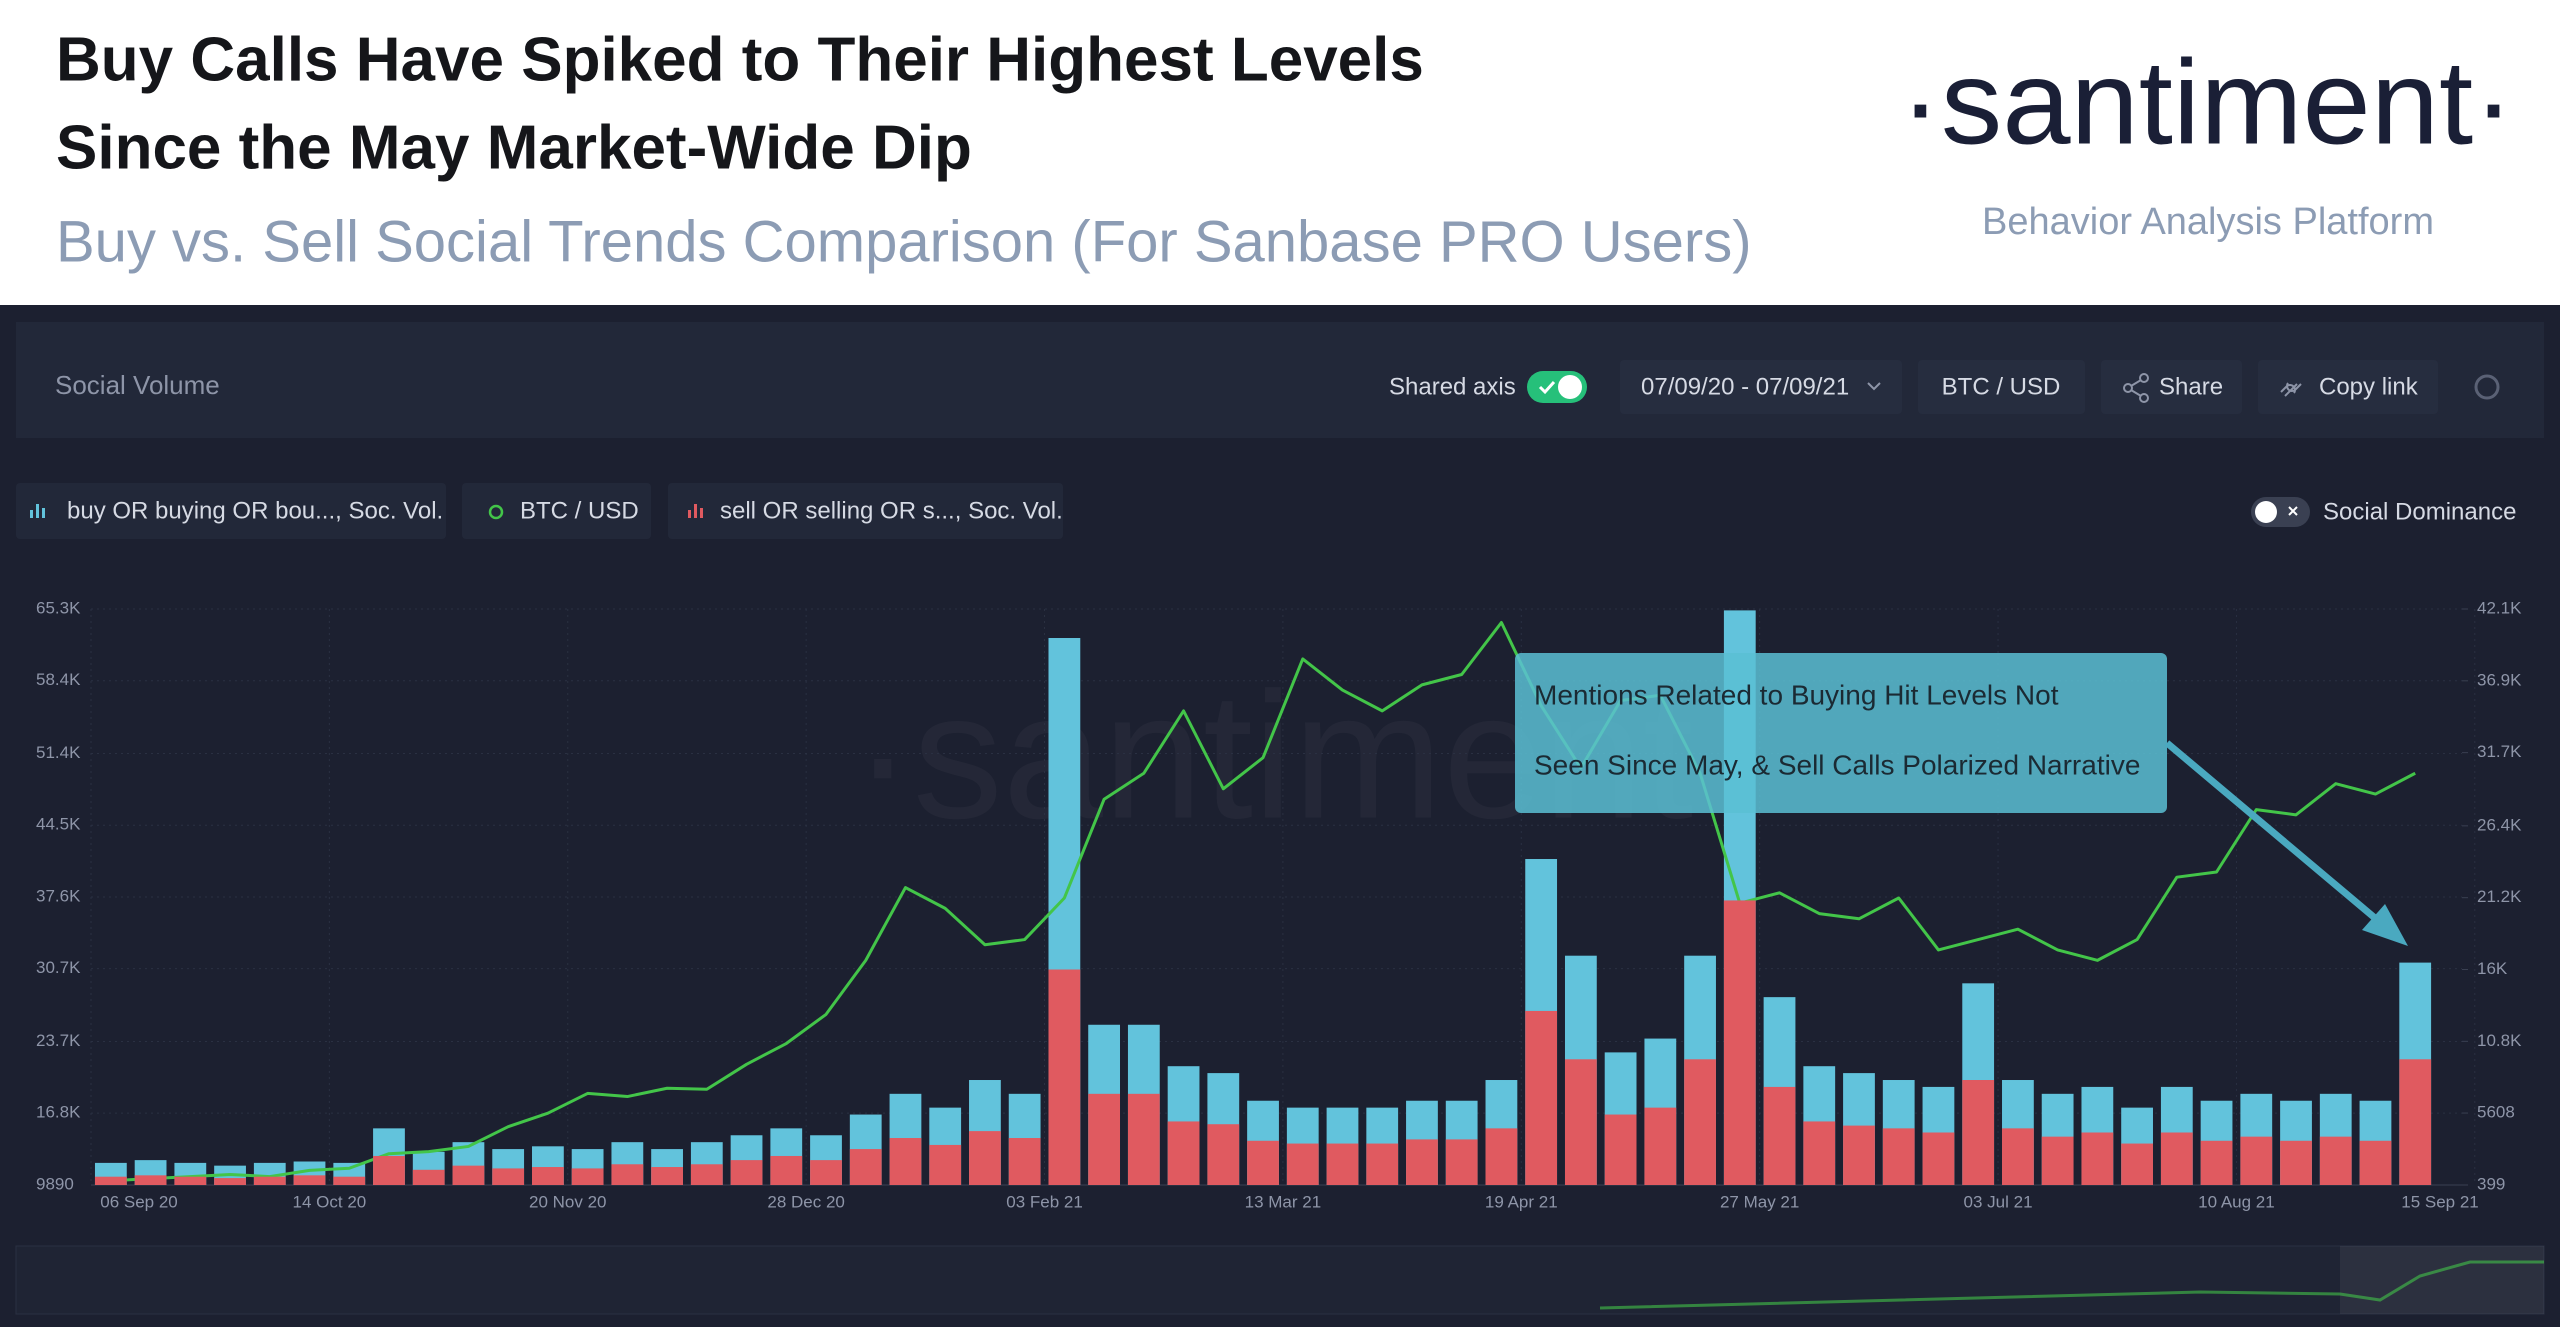  What do you see at coordinates (1044, 1201) in the screenshot?
I see `x-tick-label: 03 Feb 21` at bounding box center [1044, 1201].